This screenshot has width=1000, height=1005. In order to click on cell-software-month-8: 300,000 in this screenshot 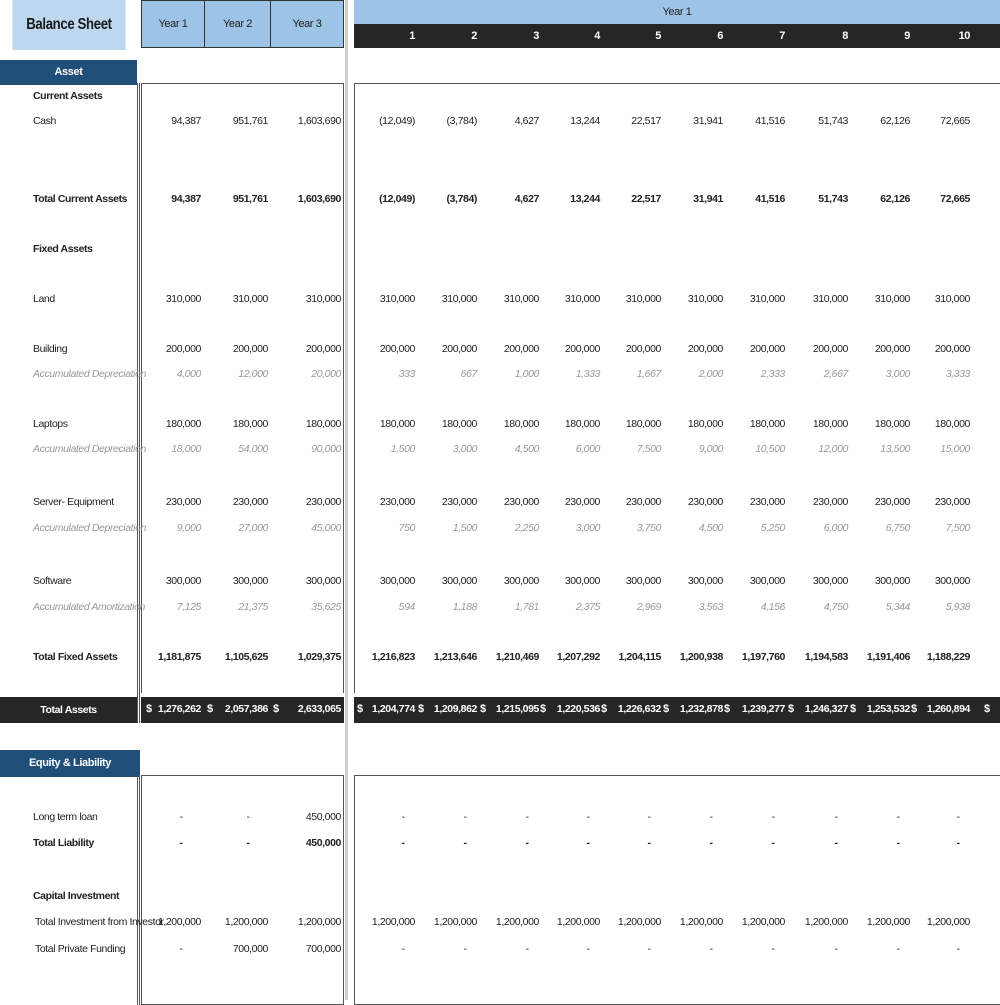, I will do `click(830, 581)`.